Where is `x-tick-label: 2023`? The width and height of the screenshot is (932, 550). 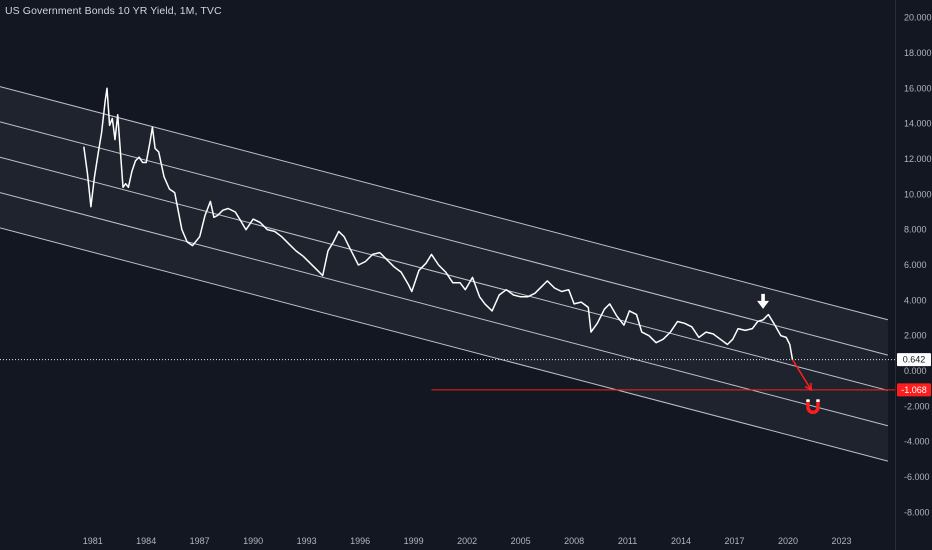 x-tick-label: 2023 is located at coordinates (841, 541).